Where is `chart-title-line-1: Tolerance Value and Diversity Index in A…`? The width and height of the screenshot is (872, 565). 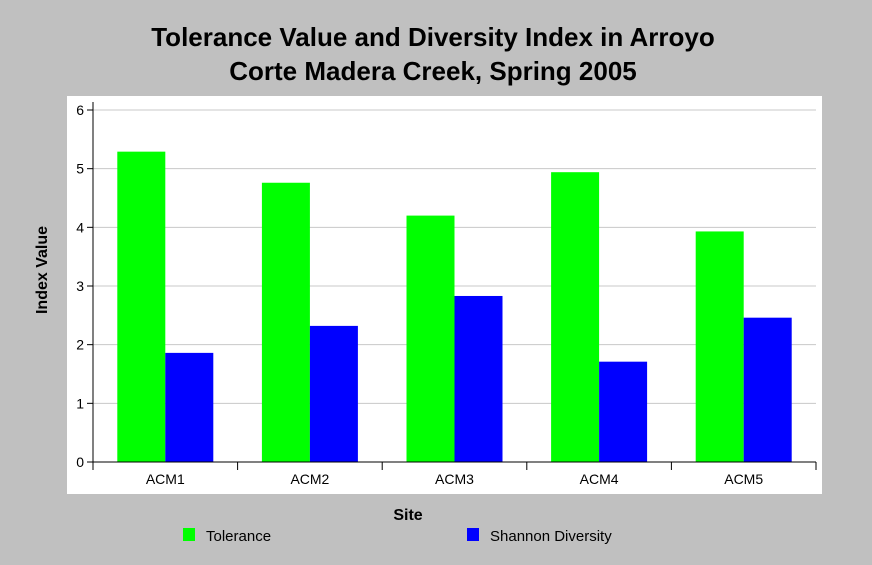 chart-title-line-1: Tolerance Value and Diversity Index in A… is located at coordinates (433, 37).